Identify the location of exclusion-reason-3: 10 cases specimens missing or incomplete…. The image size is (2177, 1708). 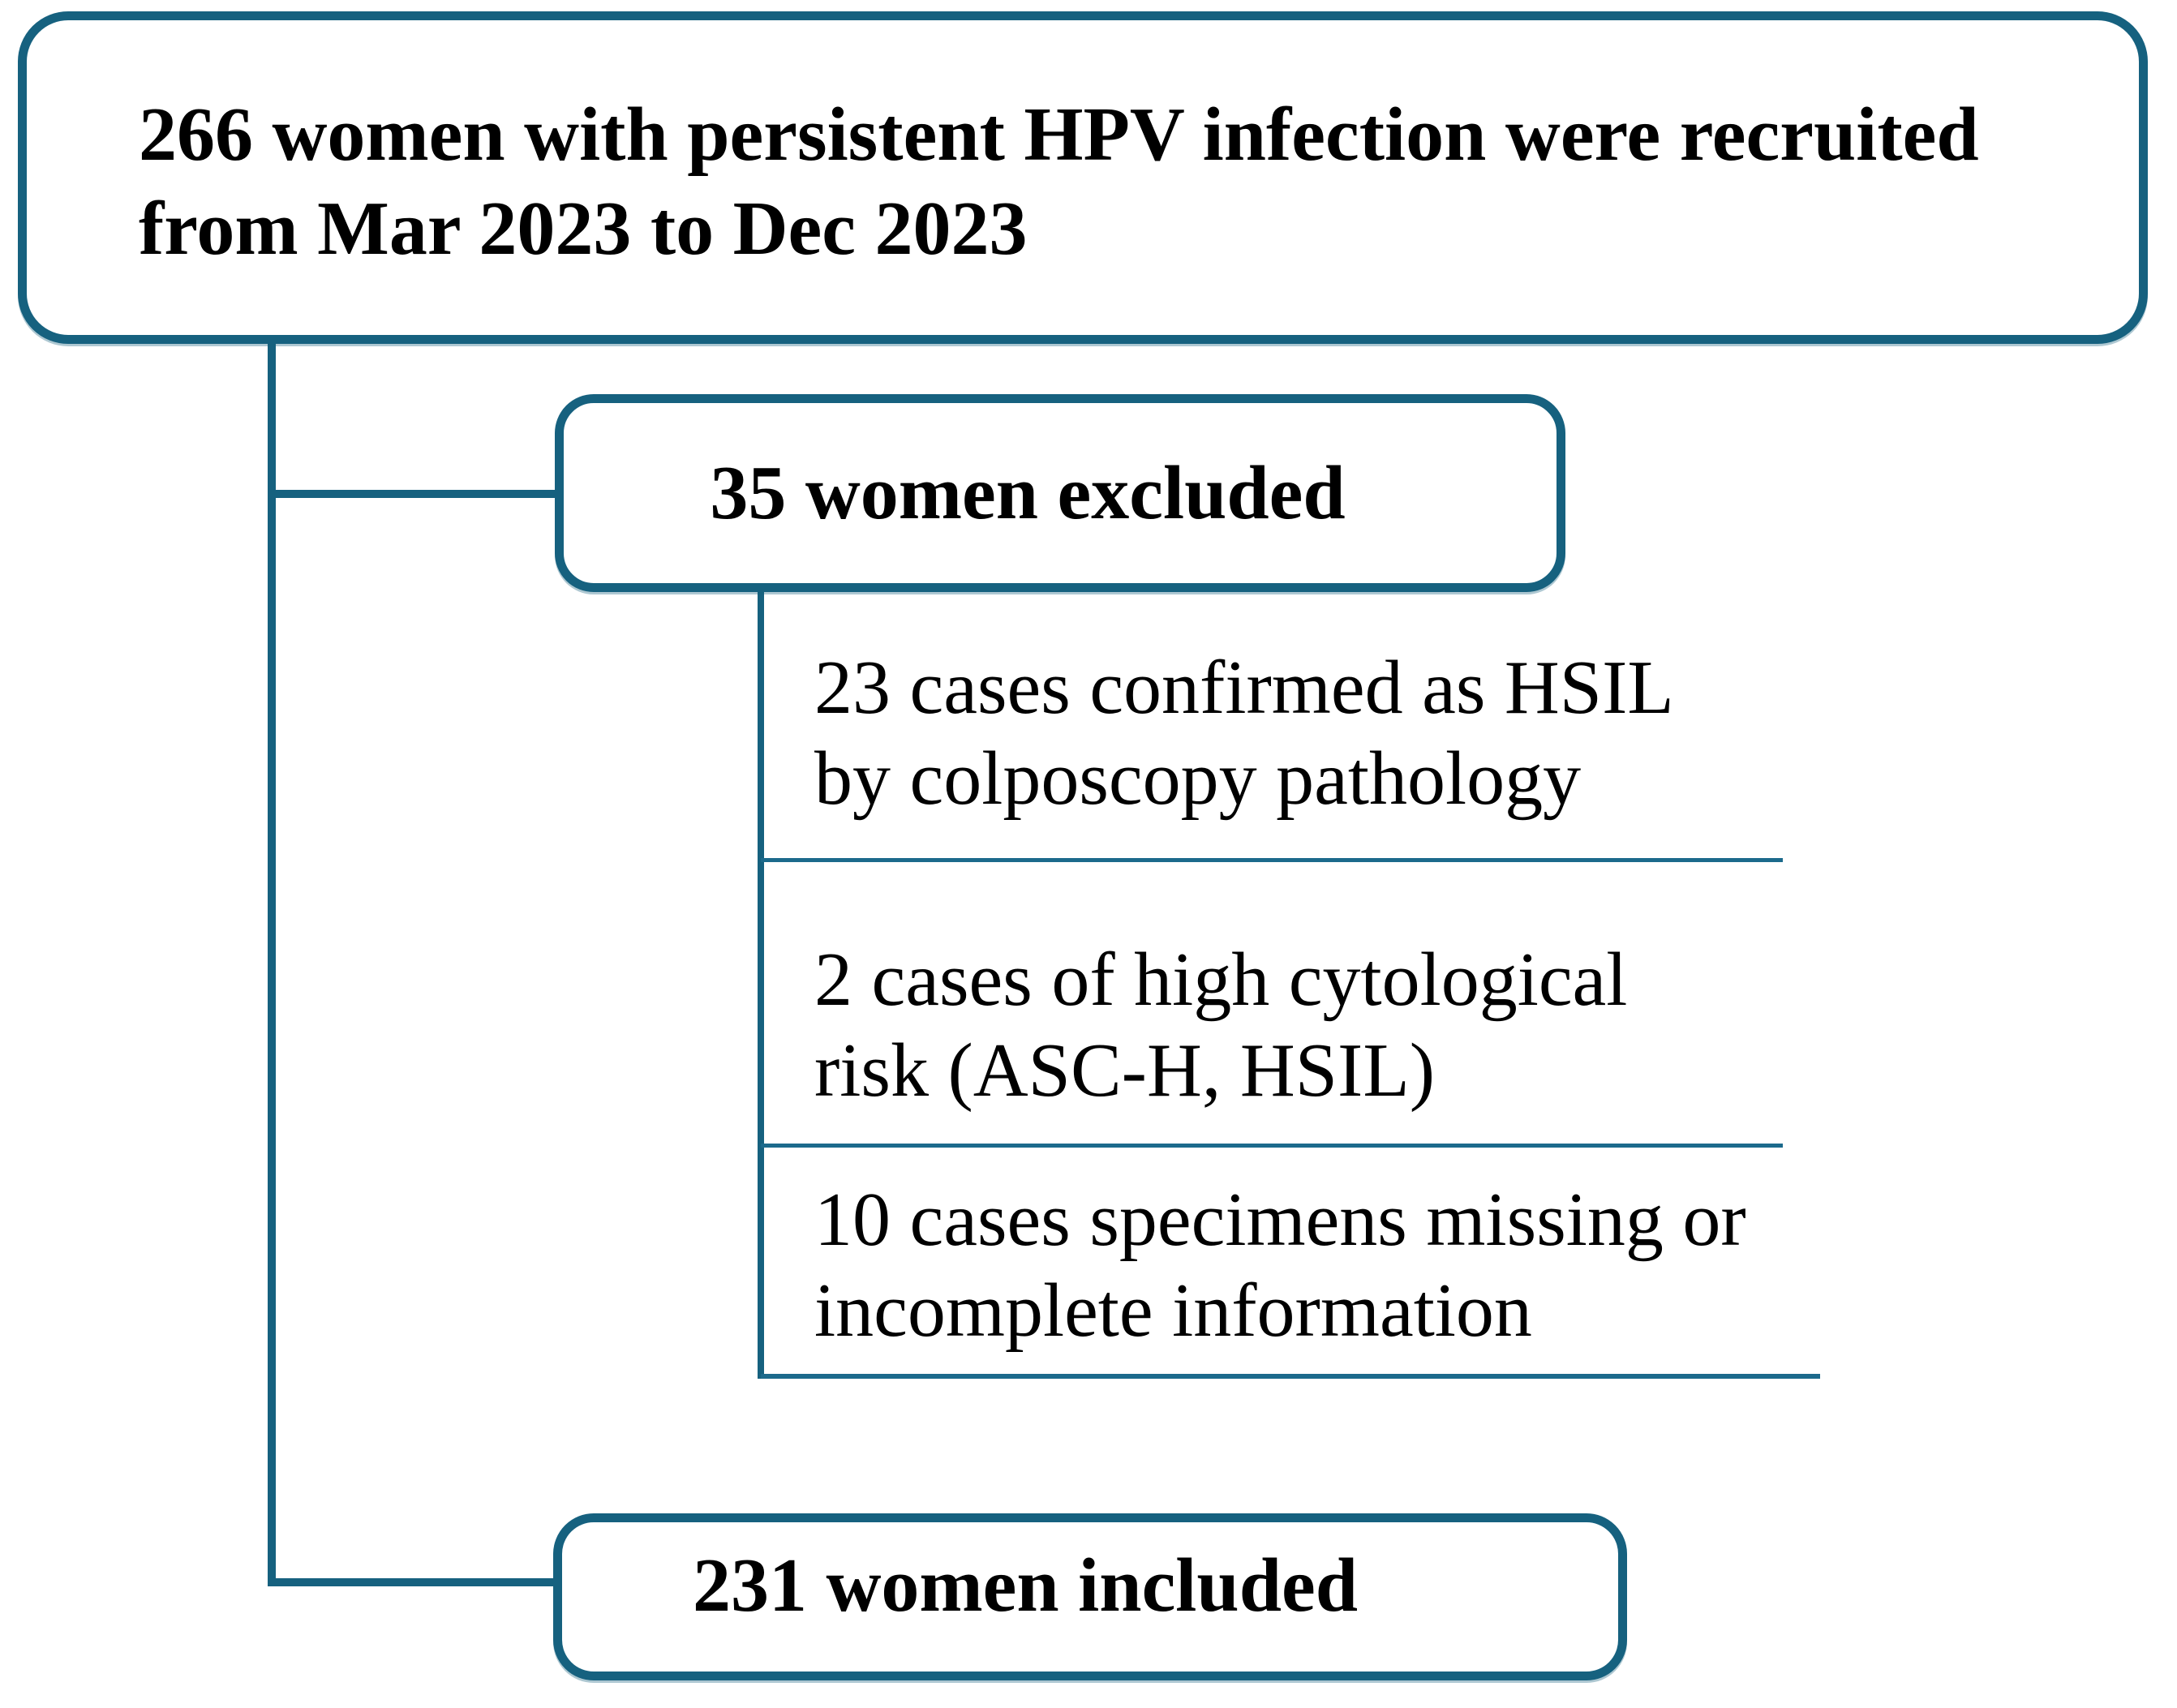
(1365, 1265).